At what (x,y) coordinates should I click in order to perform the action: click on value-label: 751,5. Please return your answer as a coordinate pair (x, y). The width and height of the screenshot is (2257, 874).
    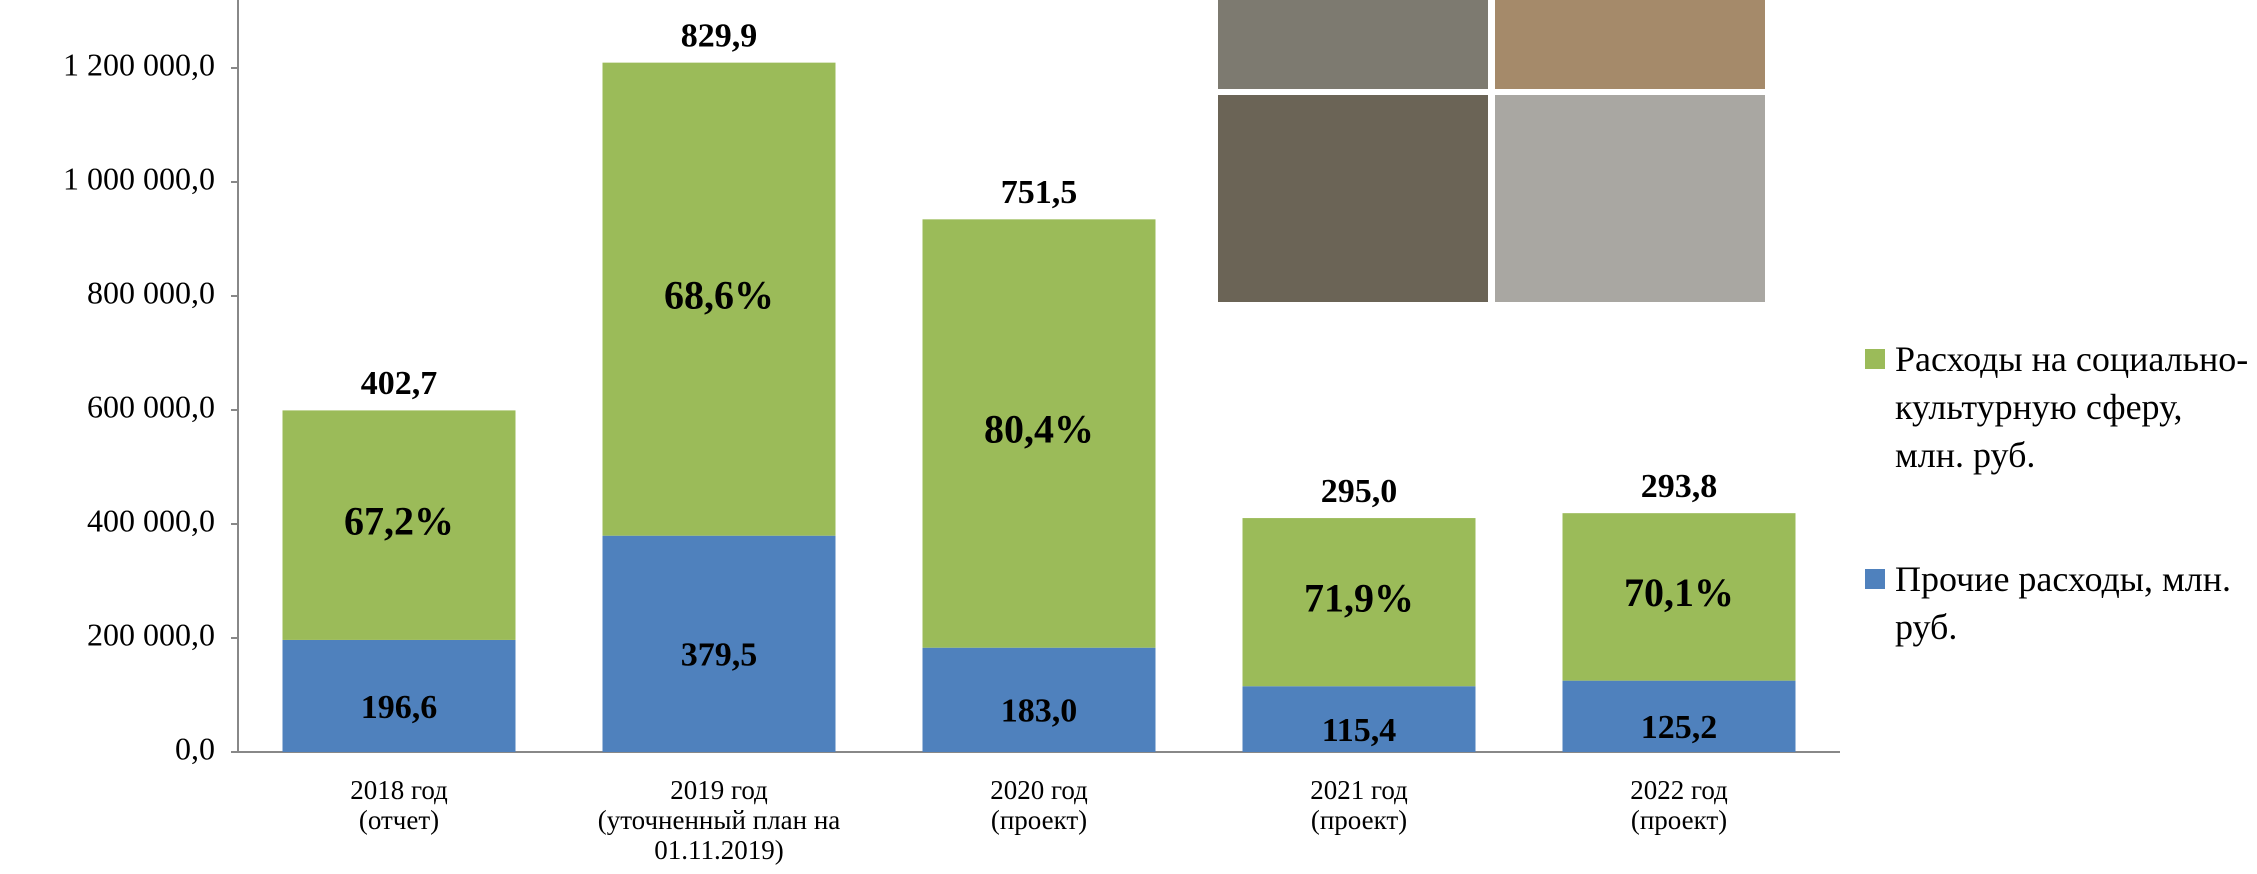
    Looking at the image, I should click on (1039, 192).